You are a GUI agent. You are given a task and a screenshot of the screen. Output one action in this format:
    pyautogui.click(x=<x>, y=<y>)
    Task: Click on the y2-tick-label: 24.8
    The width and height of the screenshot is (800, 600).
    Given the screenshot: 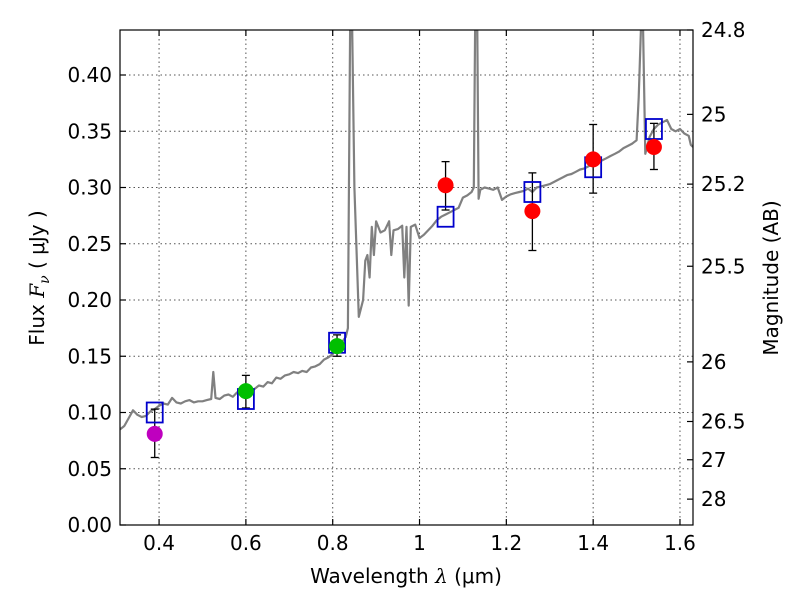 What is the action you would take?
    pyautogui.click(x=723, y=30)
    